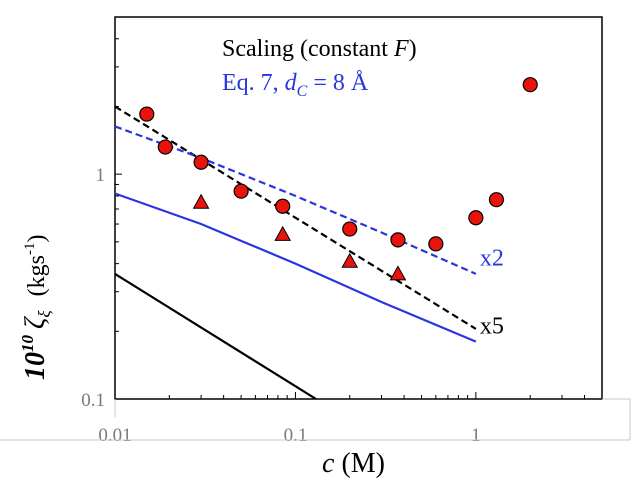 The image size is (633, 481). Describe the element at coordinates (93, 400) in the screenshot. I see `y-tick-label: 0.1` at that location.